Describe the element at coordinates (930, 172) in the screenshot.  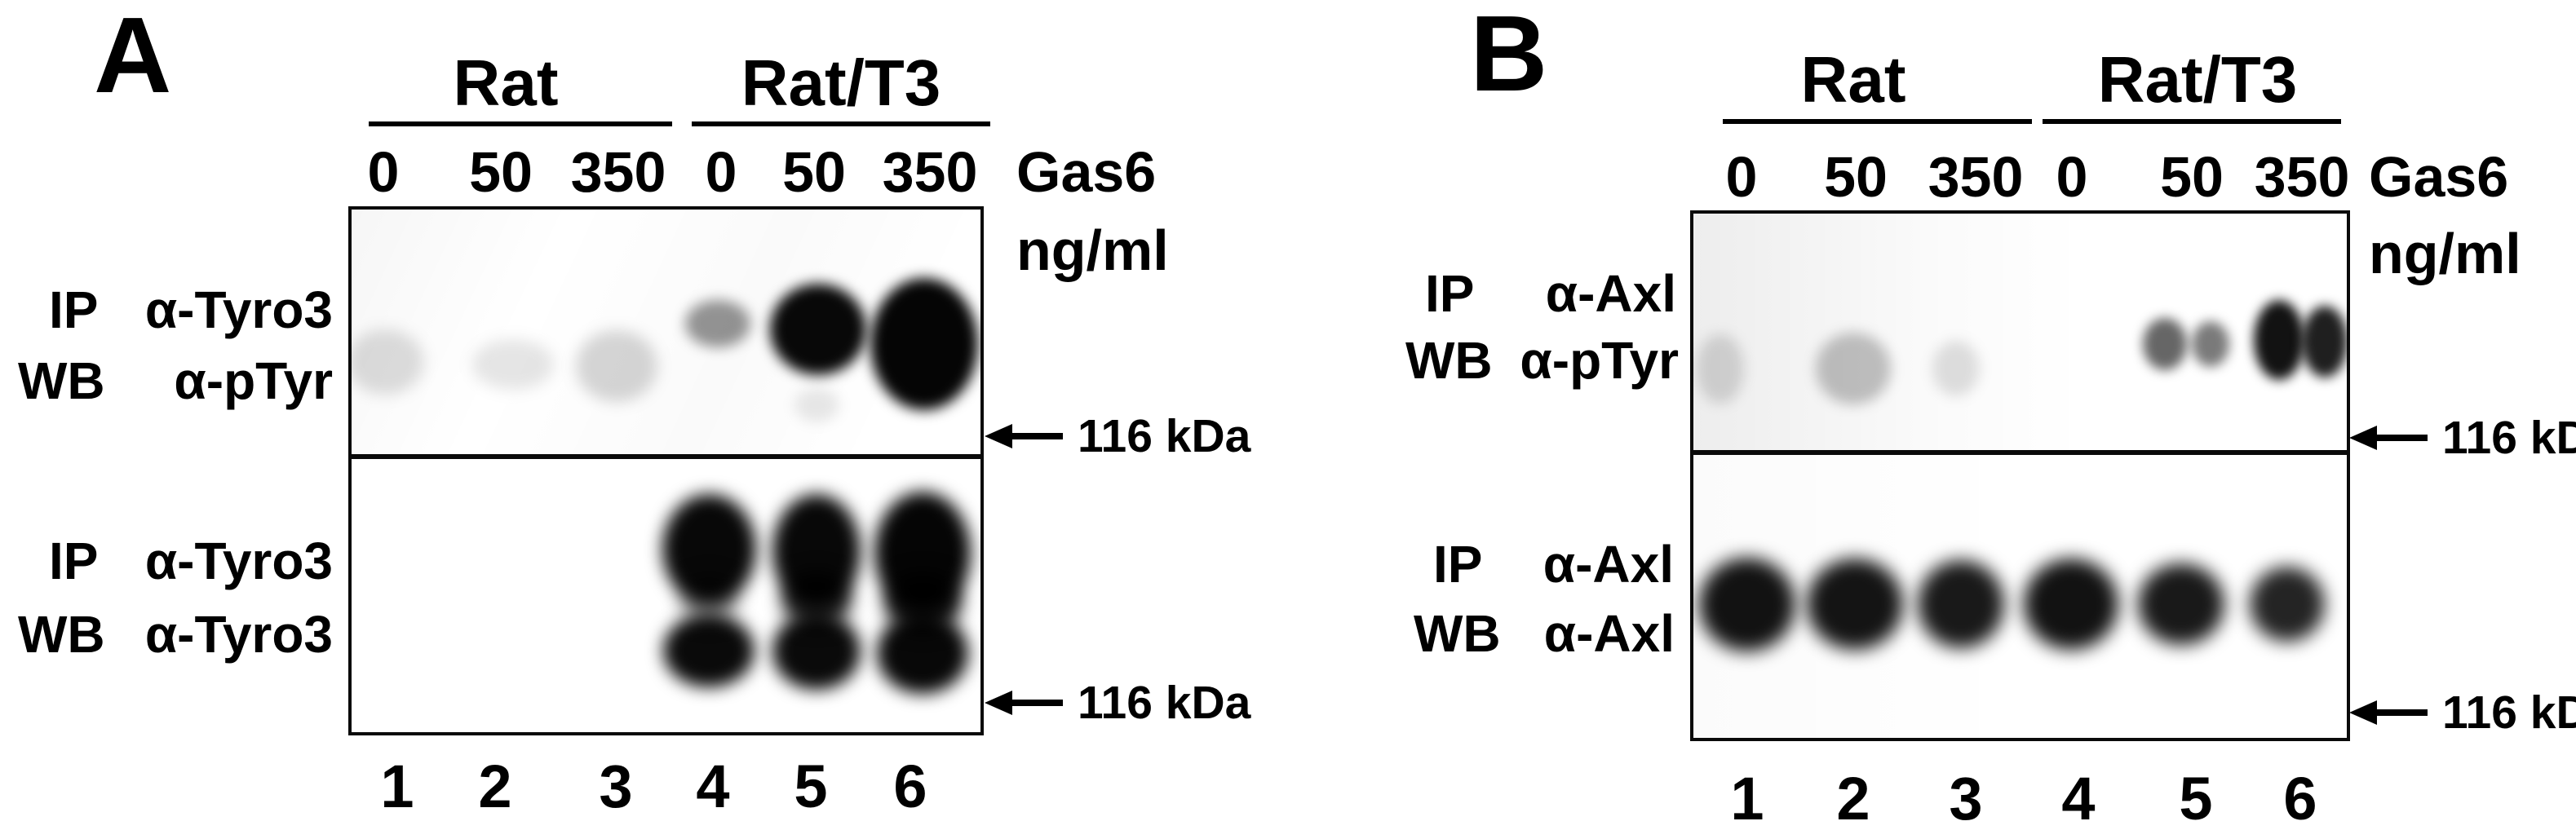
I see `panel-a-dose-6: 350` at that location.